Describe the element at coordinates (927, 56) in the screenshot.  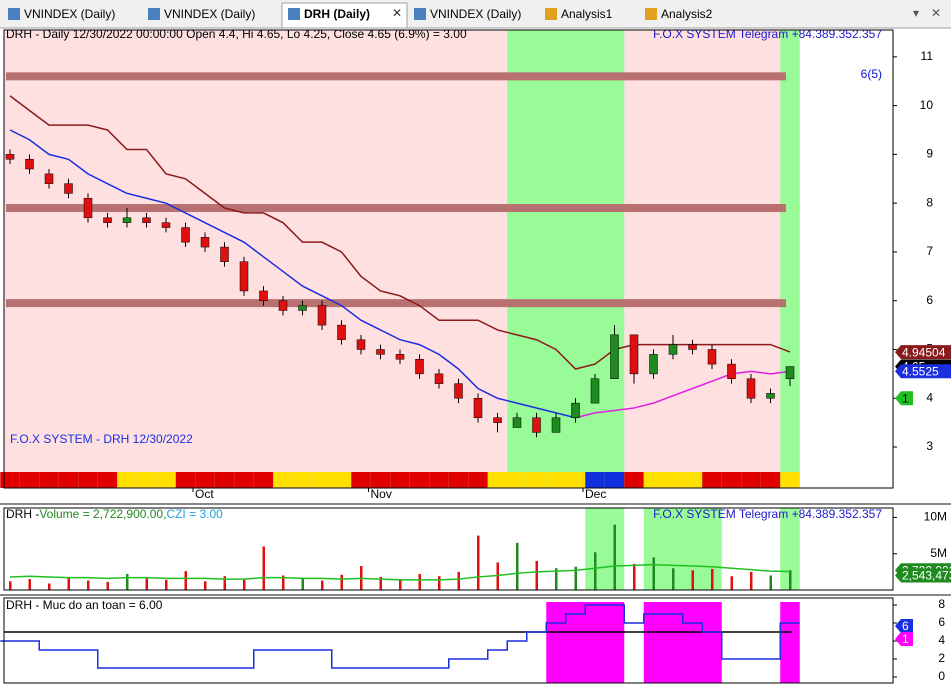
I see `y-tick-label: 11` at that location.